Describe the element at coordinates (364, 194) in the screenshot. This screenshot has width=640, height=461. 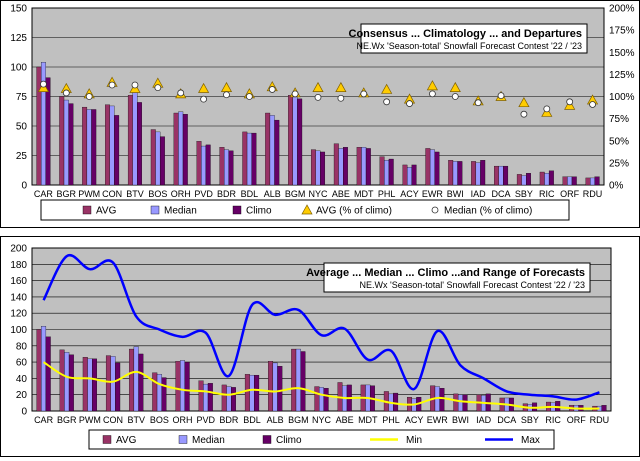
I see `c1-xtick-label: MDT` at that location.